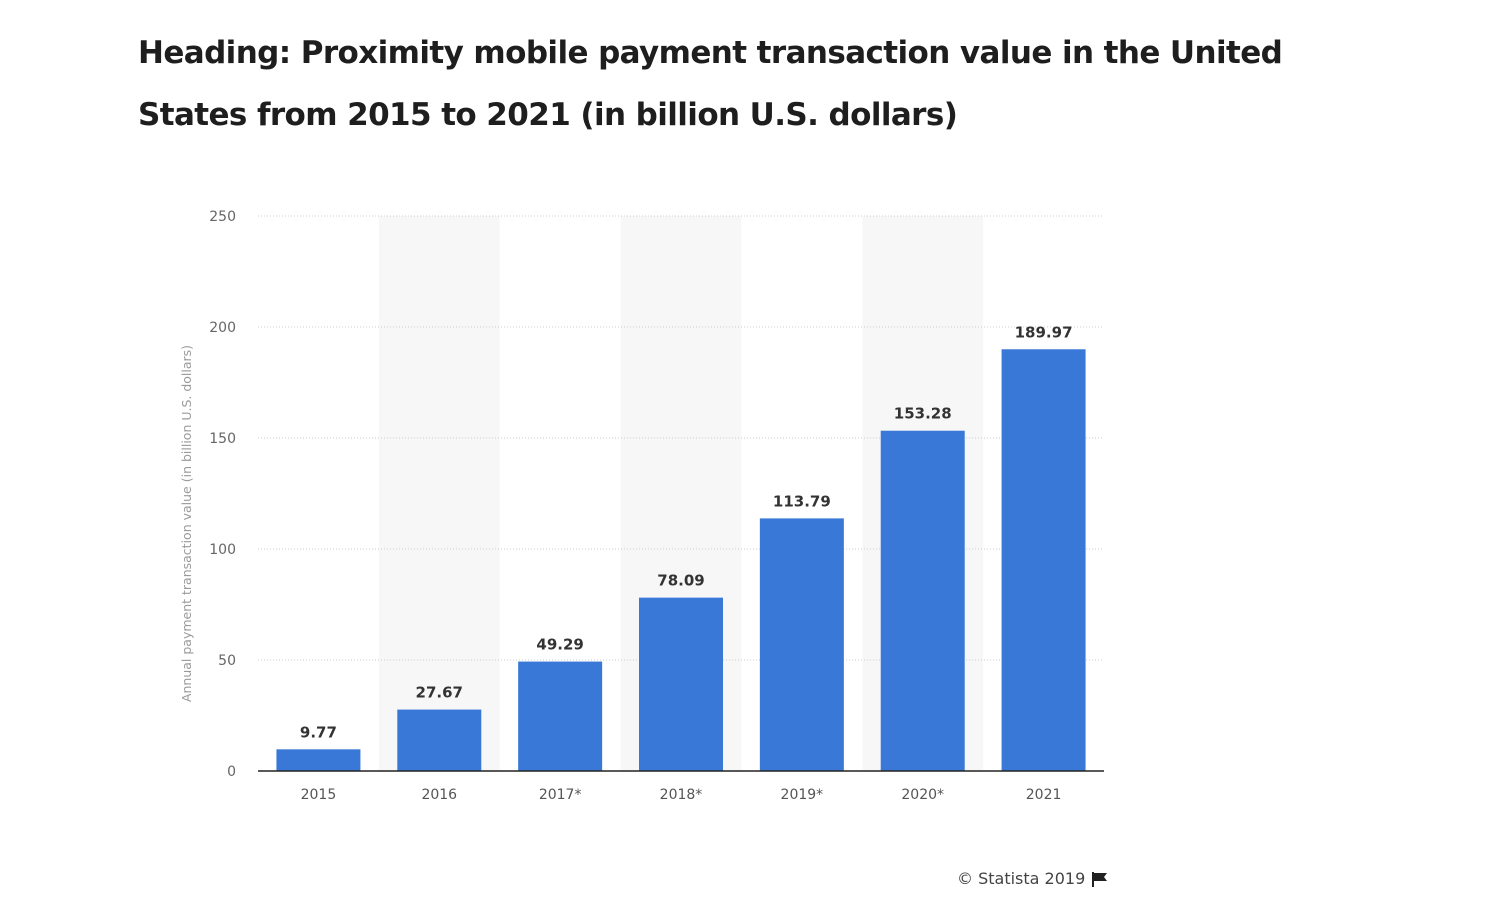 This screenshot has width=1502, height=900. What do you see at coordinates (1044, 795) in the screenshot?
I see `x-tick-label: 2021` at bounding box center [1044, 795].